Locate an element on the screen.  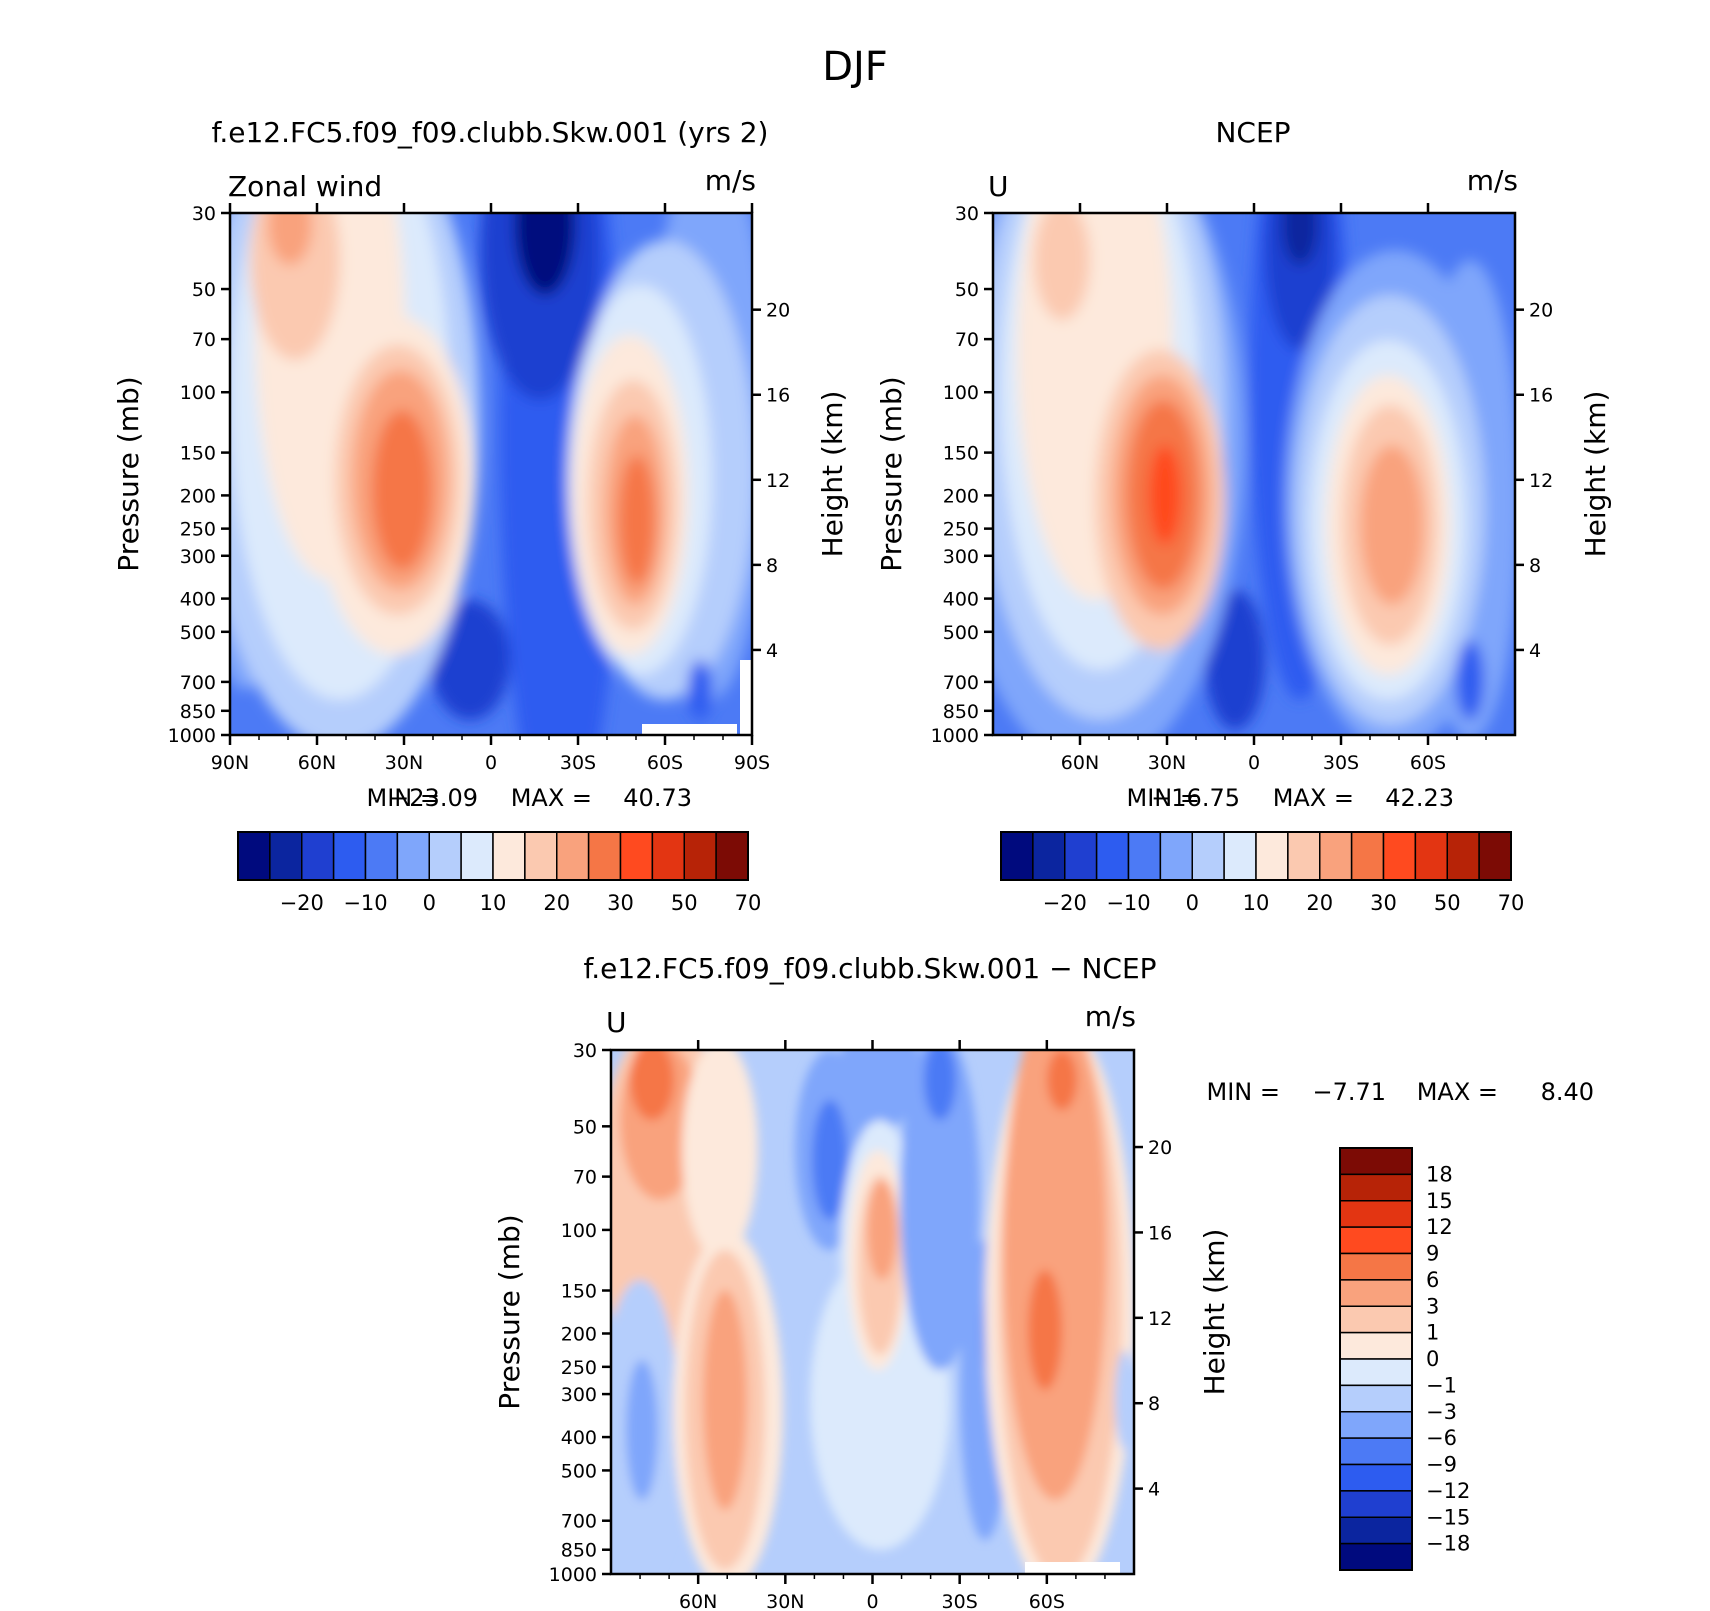
height-tick-label: 20 is located at coordinates (1541, 311).